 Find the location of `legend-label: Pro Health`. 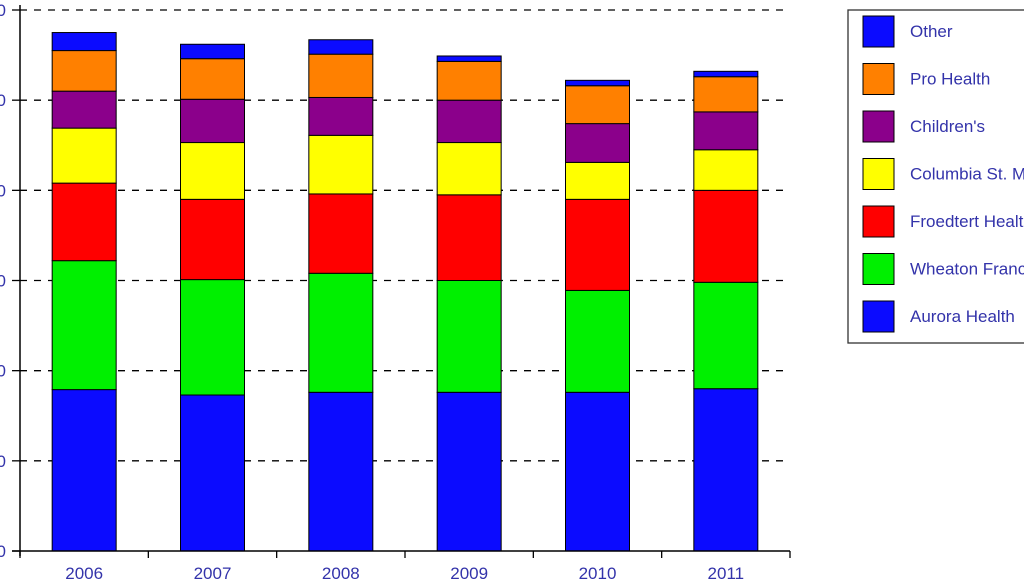

legend-label: Pro Health is located at coordinates (950, 79).